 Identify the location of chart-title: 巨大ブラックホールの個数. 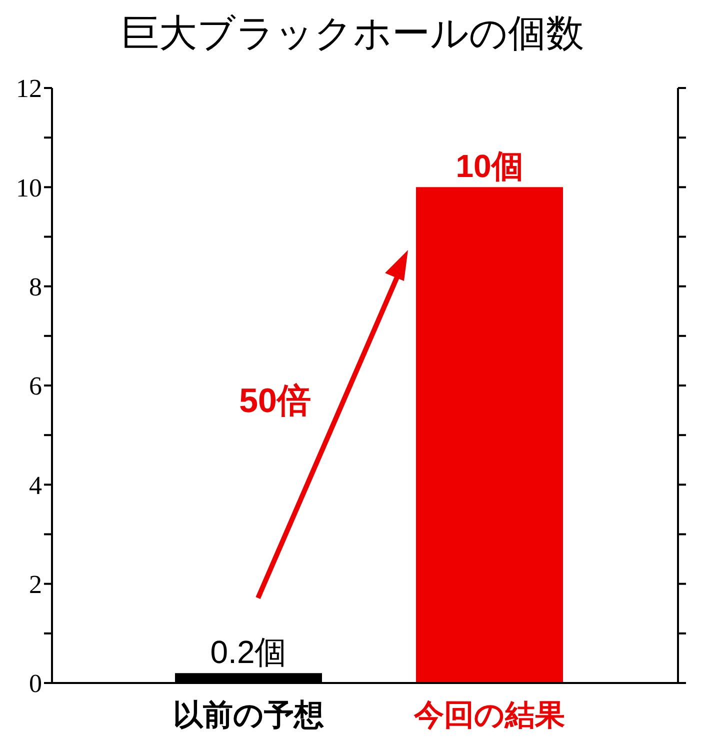
(352, 34).